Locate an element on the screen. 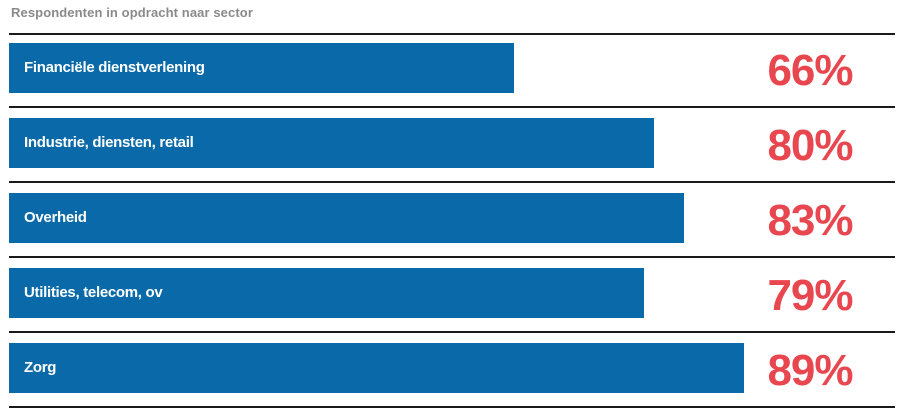 This screenshot has width=900, height=411. value-label: 80% is located at coordinates (810, 145).